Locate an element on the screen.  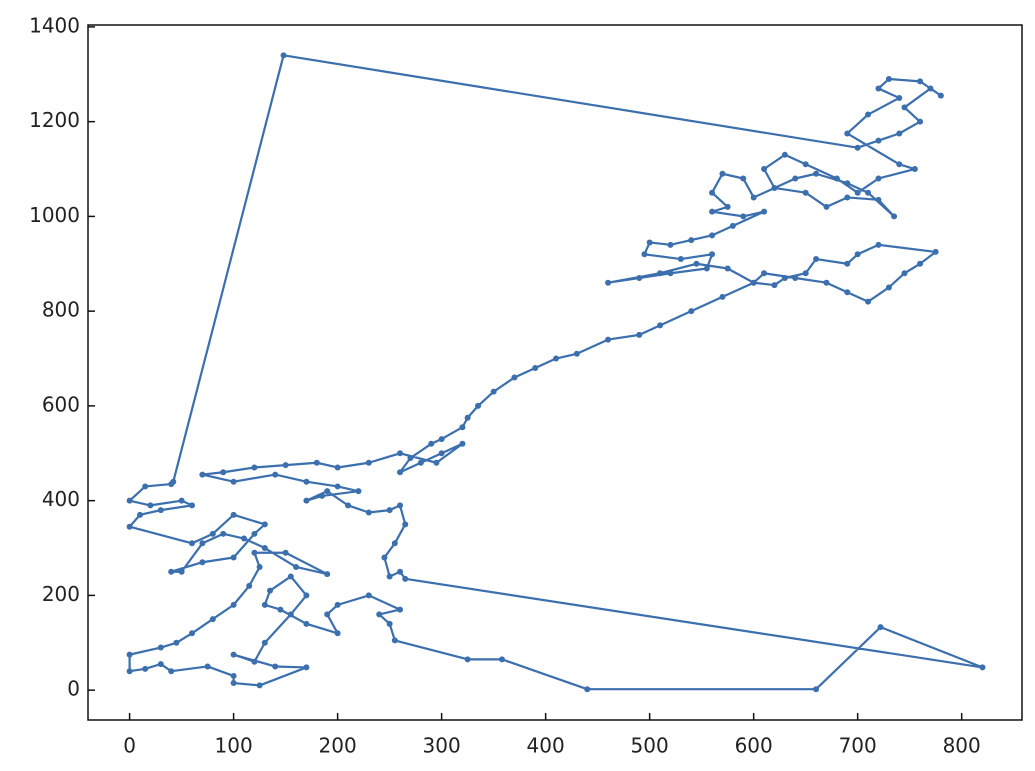
x-tick-label: 500 is located at coordinates (650, 746).